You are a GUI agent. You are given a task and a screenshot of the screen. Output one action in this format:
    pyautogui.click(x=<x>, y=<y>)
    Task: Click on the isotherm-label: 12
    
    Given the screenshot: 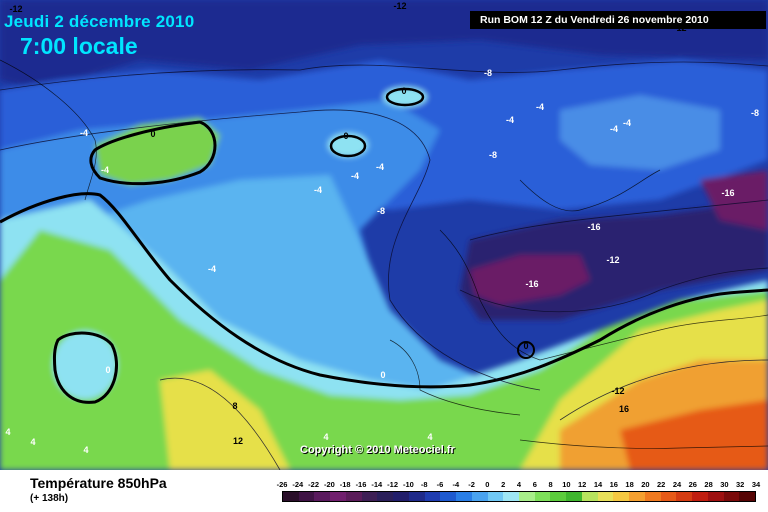 What is the action you would take?
    pyautogui.click(x=238, y=441)
    